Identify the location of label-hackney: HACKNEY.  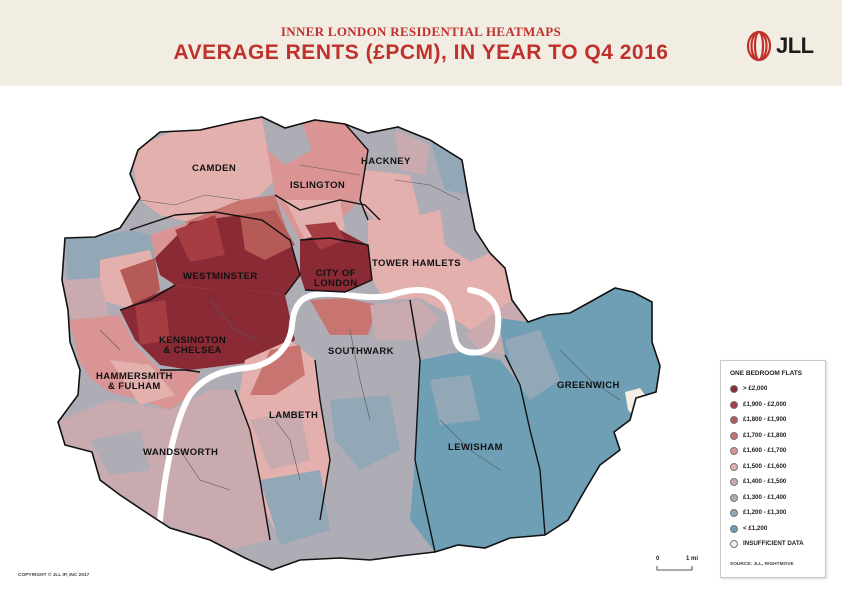
(386, 161).